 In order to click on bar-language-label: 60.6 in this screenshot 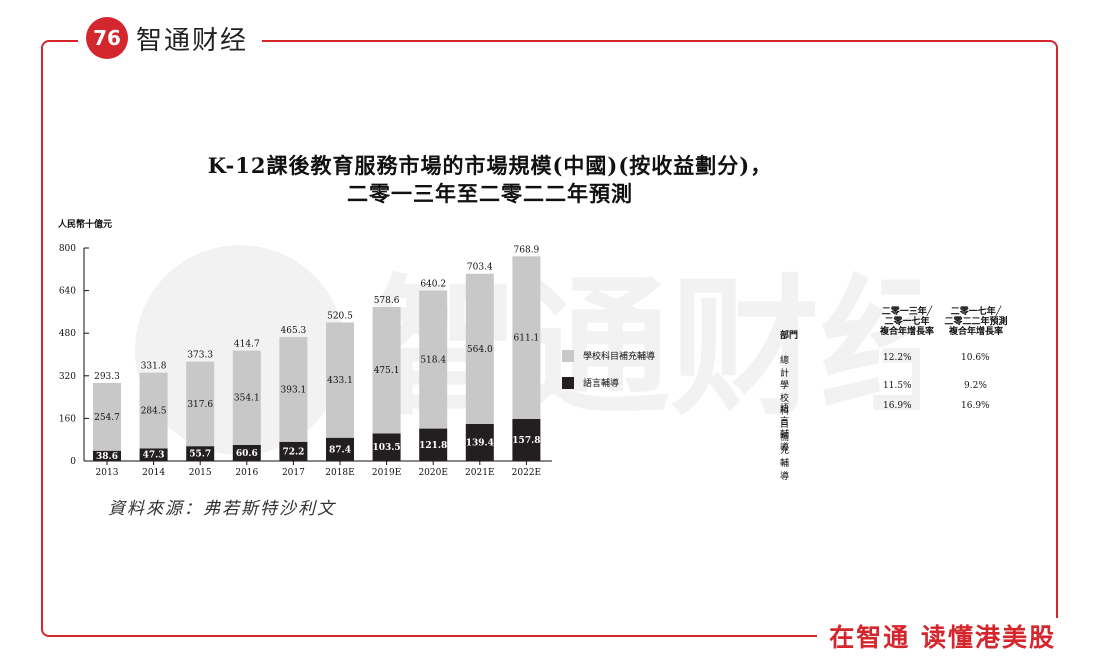, I will do `click(247, 454)`.